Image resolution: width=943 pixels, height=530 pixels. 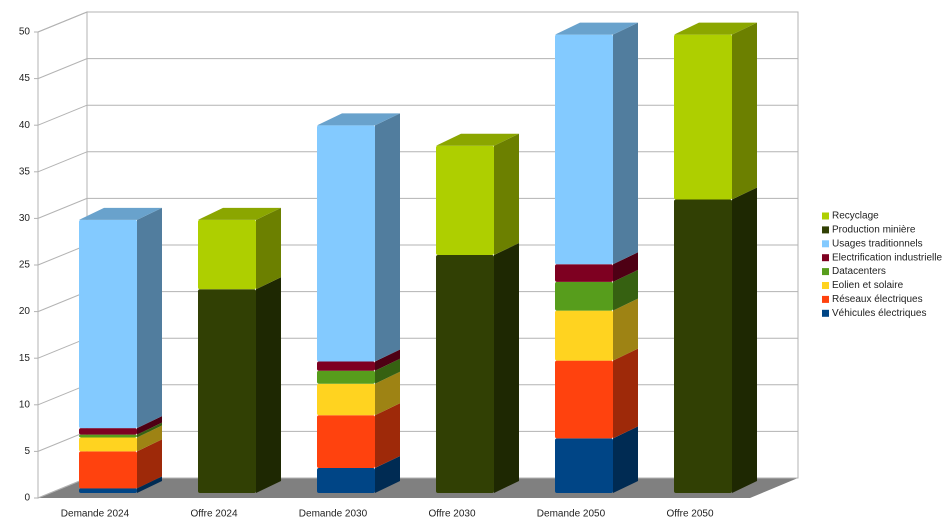 I want to click on legend-label: Recyclage, so click(x=855, y=216).